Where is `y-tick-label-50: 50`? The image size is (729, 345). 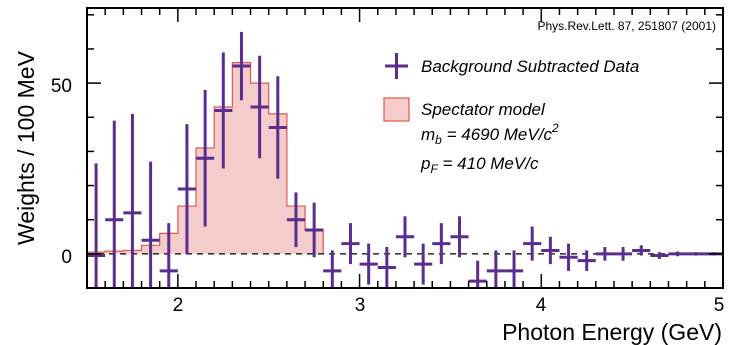 y-tick-label-50: 50 is located at coordinates (61, 86).